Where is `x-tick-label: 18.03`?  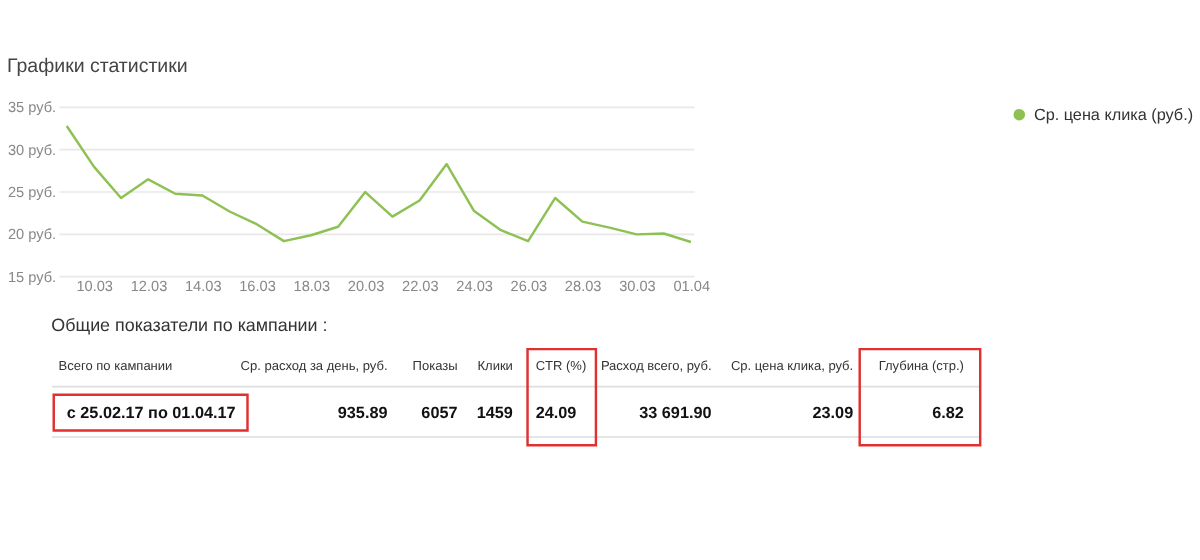
x-tick-label: 18.03 is located at coordinates (312, 286).